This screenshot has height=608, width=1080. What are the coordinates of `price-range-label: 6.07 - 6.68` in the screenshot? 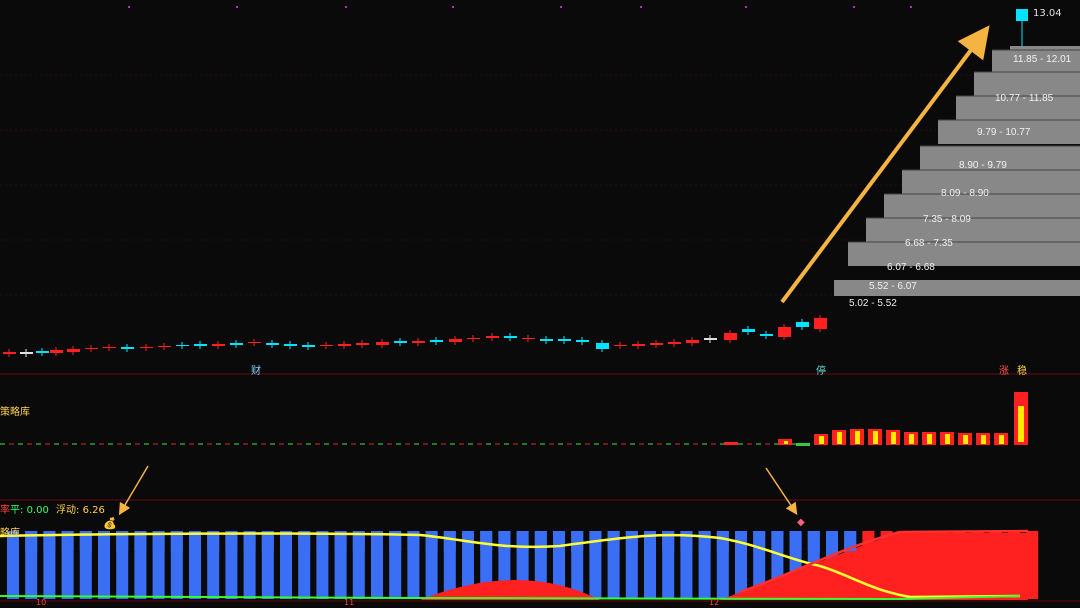 It's located at (911, 267).